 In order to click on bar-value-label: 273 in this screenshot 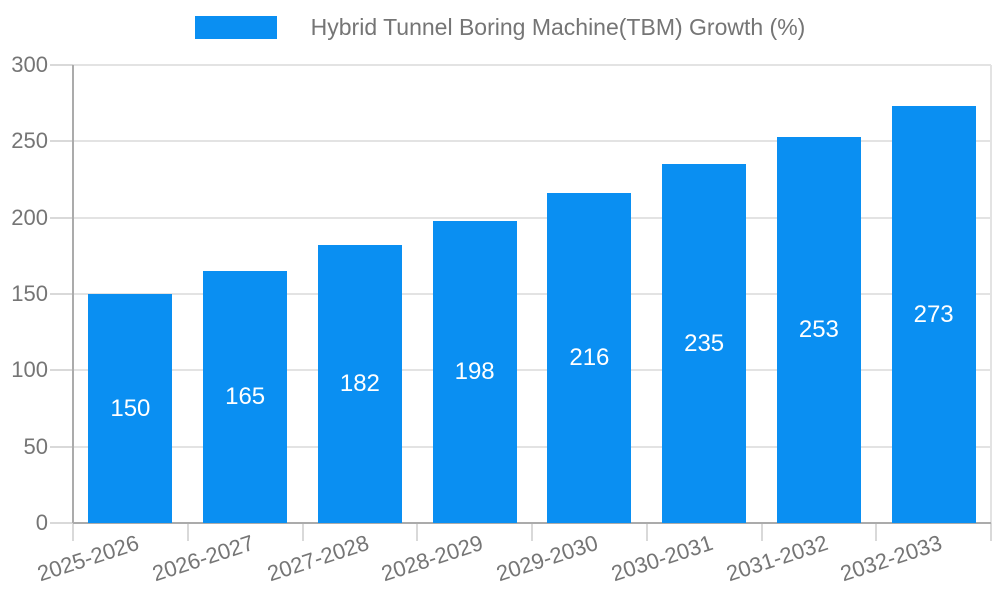, I will do `click(933, 314)`.